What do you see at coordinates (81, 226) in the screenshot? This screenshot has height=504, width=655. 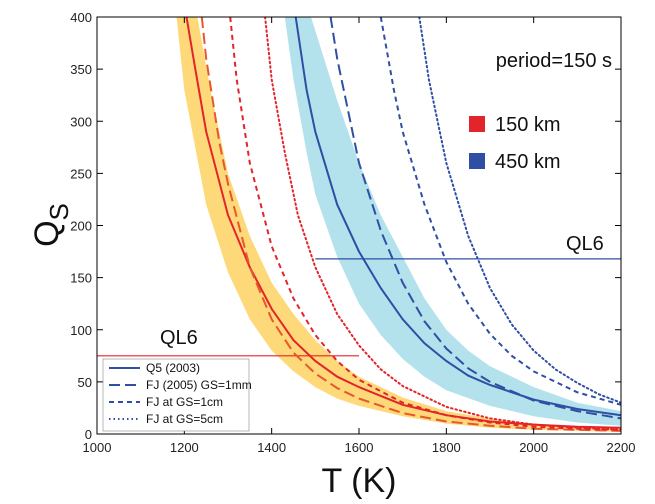 I see `y-tick-label: 200` at bounding box center [81, 226].